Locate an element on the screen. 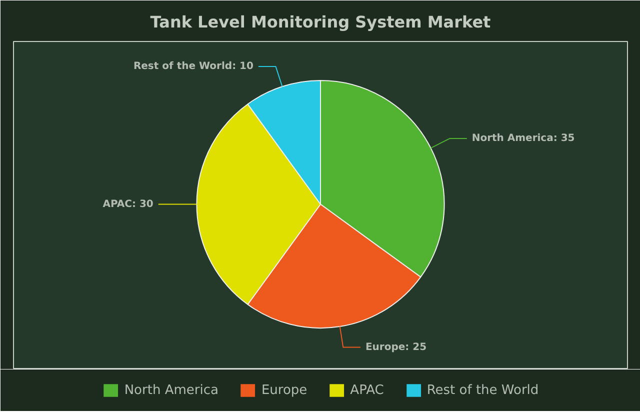 The image size is (640, 414). legend-label: North America is located at coordinates (171, 390).